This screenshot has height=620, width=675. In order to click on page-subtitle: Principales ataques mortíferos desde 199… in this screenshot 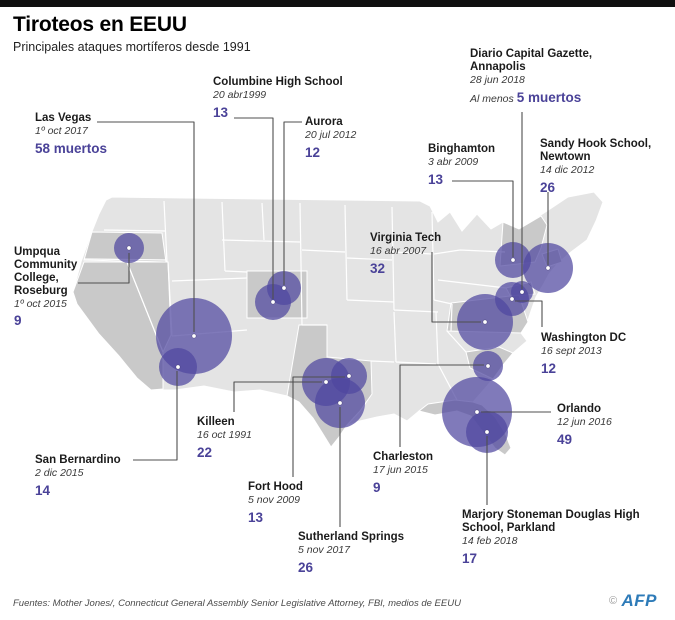, I will do `click(132, 47)`.